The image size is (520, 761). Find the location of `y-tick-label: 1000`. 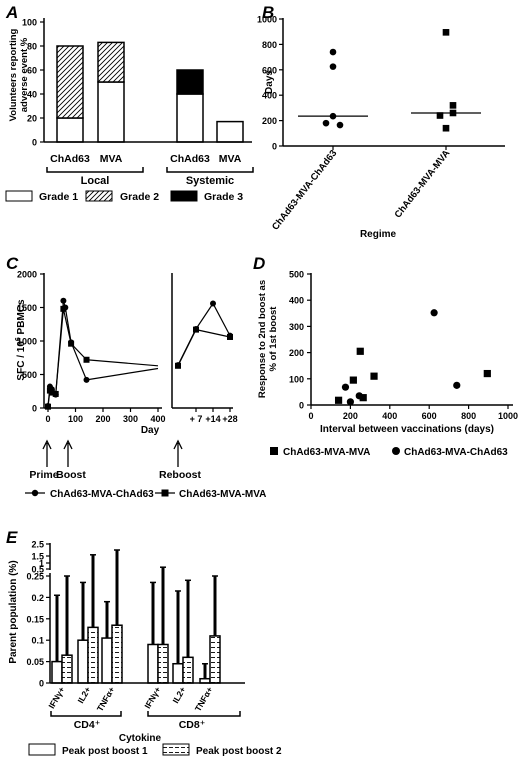

y-tick-label: 1000 is located at coordinates (27, 342).